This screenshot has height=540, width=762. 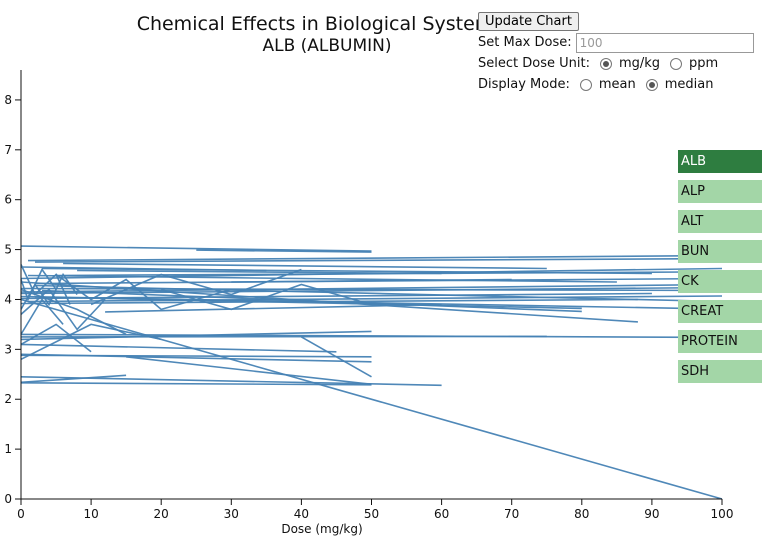 I want to click on analyte-button-bun: BUN, so click(x=720, y=251).